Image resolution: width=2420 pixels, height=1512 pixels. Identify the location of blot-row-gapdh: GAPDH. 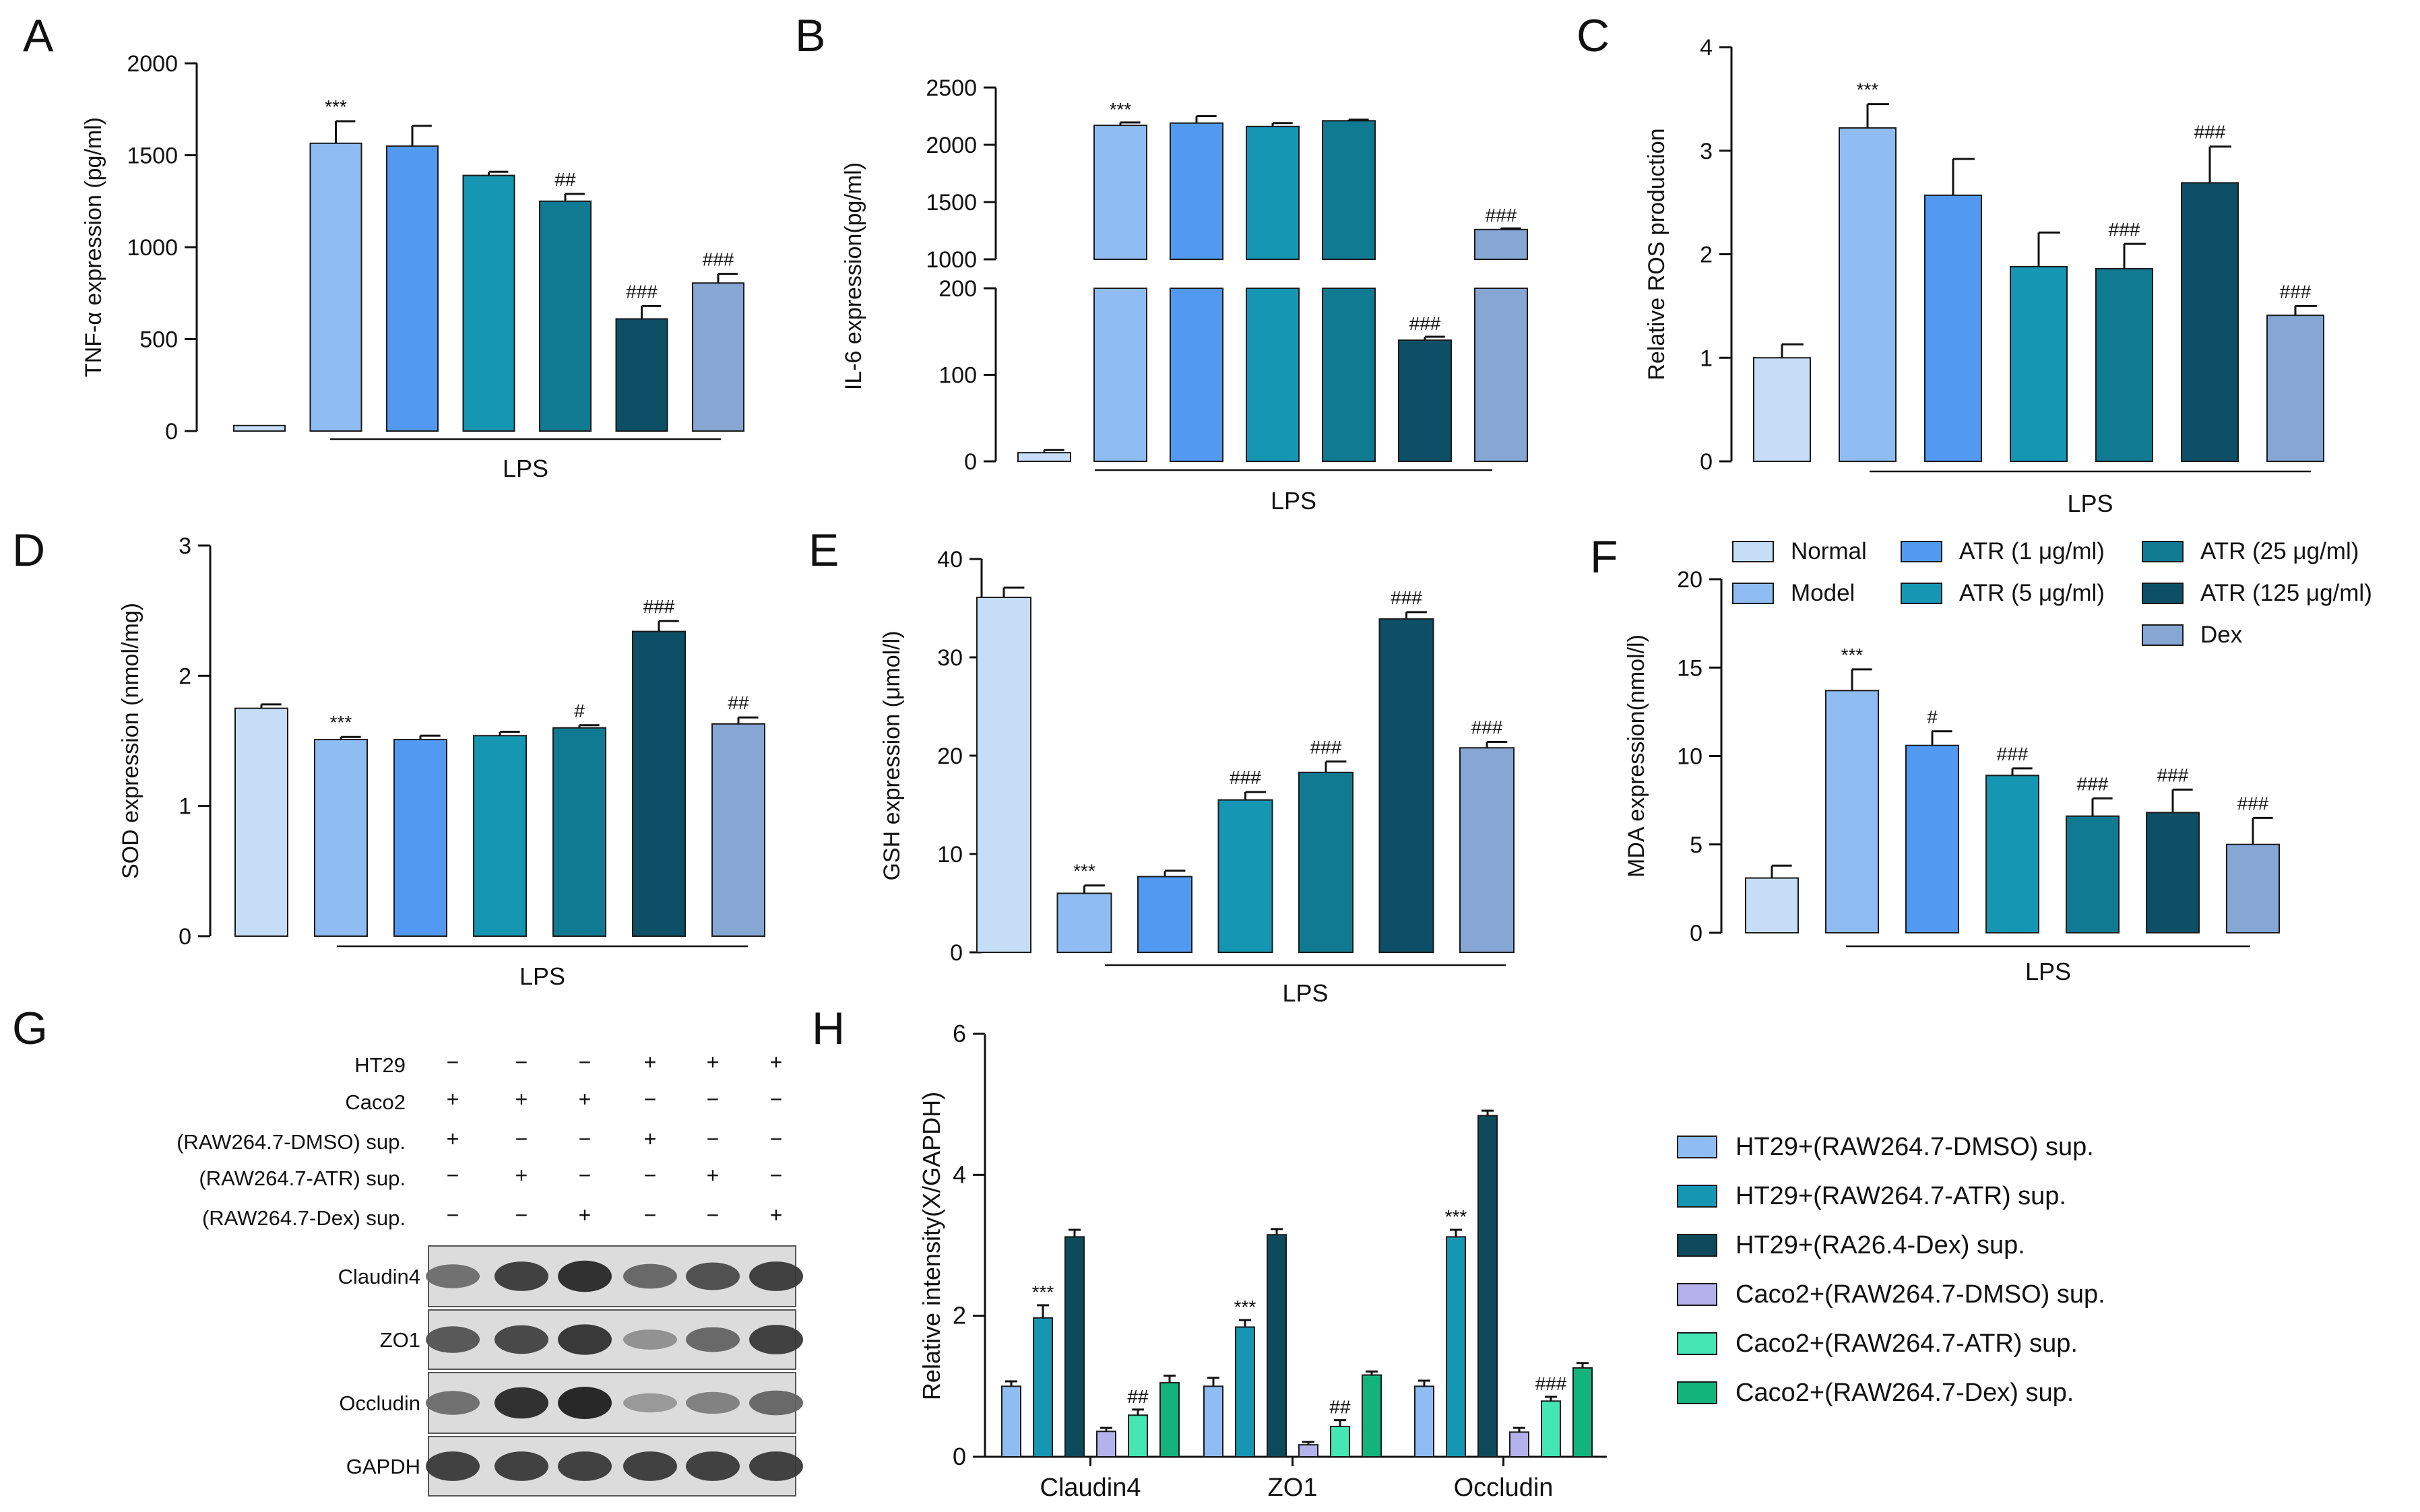
(574, 1466).